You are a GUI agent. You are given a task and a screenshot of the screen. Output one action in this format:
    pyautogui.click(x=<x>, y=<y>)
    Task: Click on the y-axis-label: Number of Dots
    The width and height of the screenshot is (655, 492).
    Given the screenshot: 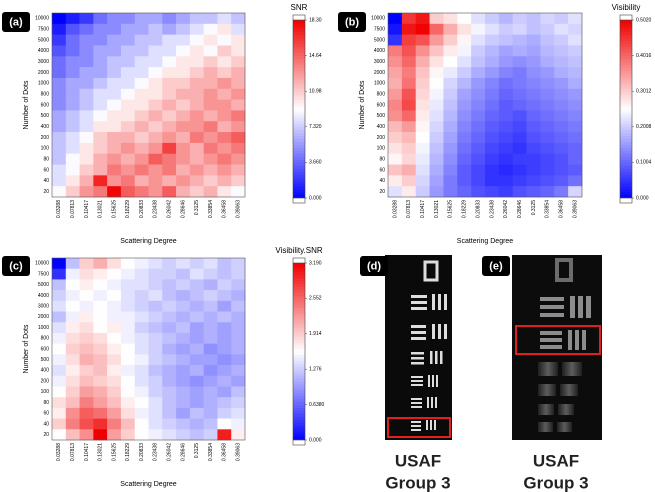 What is the action you would take?
    pyautogui.click(x=26, y=349)
    